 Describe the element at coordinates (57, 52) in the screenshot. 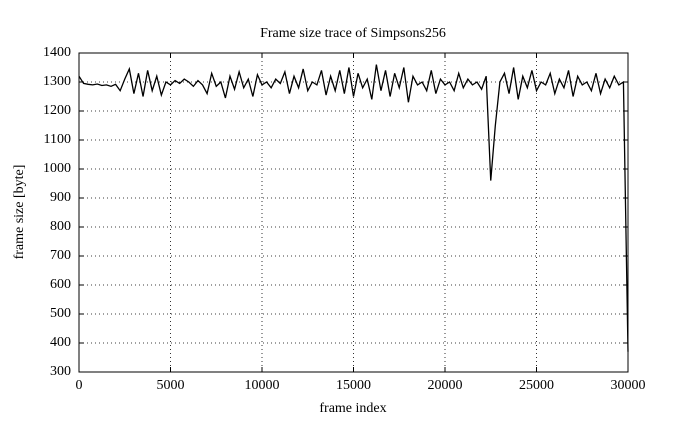

I see `y-tick-label: 1400` at that location.